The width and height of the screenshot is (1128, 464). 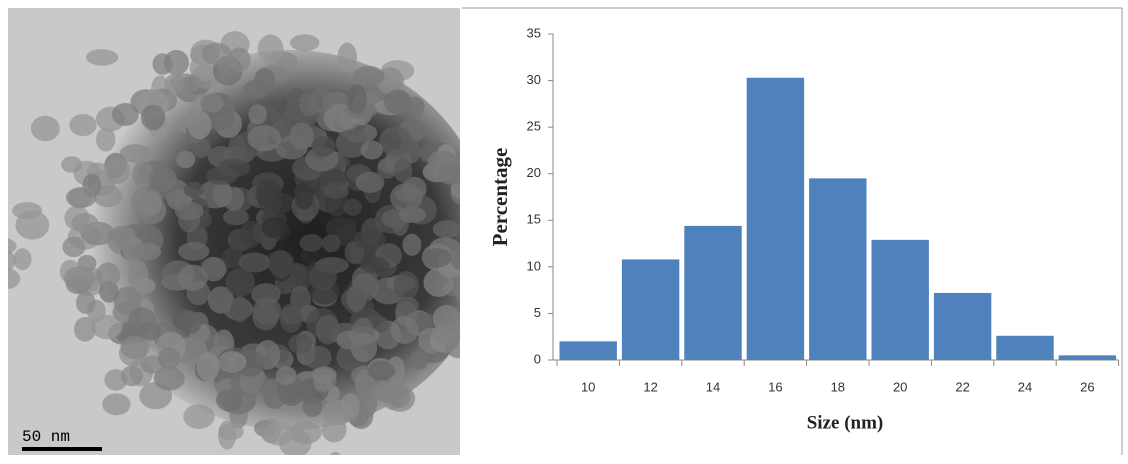 What do you see at coordinates (845, 422) in the screenshot?
I see `x-axis-title: Size (nm)` at bounding box center [845, 422].